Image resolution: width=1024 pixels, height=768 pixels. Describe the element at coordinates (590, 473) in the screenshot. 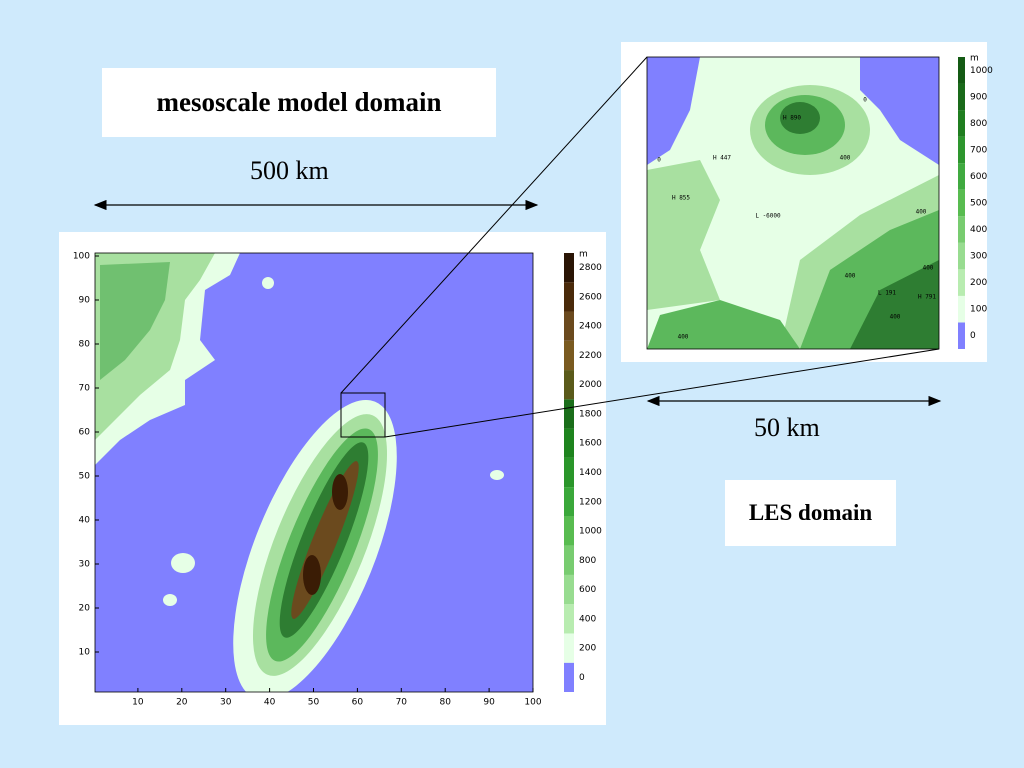

I see `colorbar-label: 1400` at that location.